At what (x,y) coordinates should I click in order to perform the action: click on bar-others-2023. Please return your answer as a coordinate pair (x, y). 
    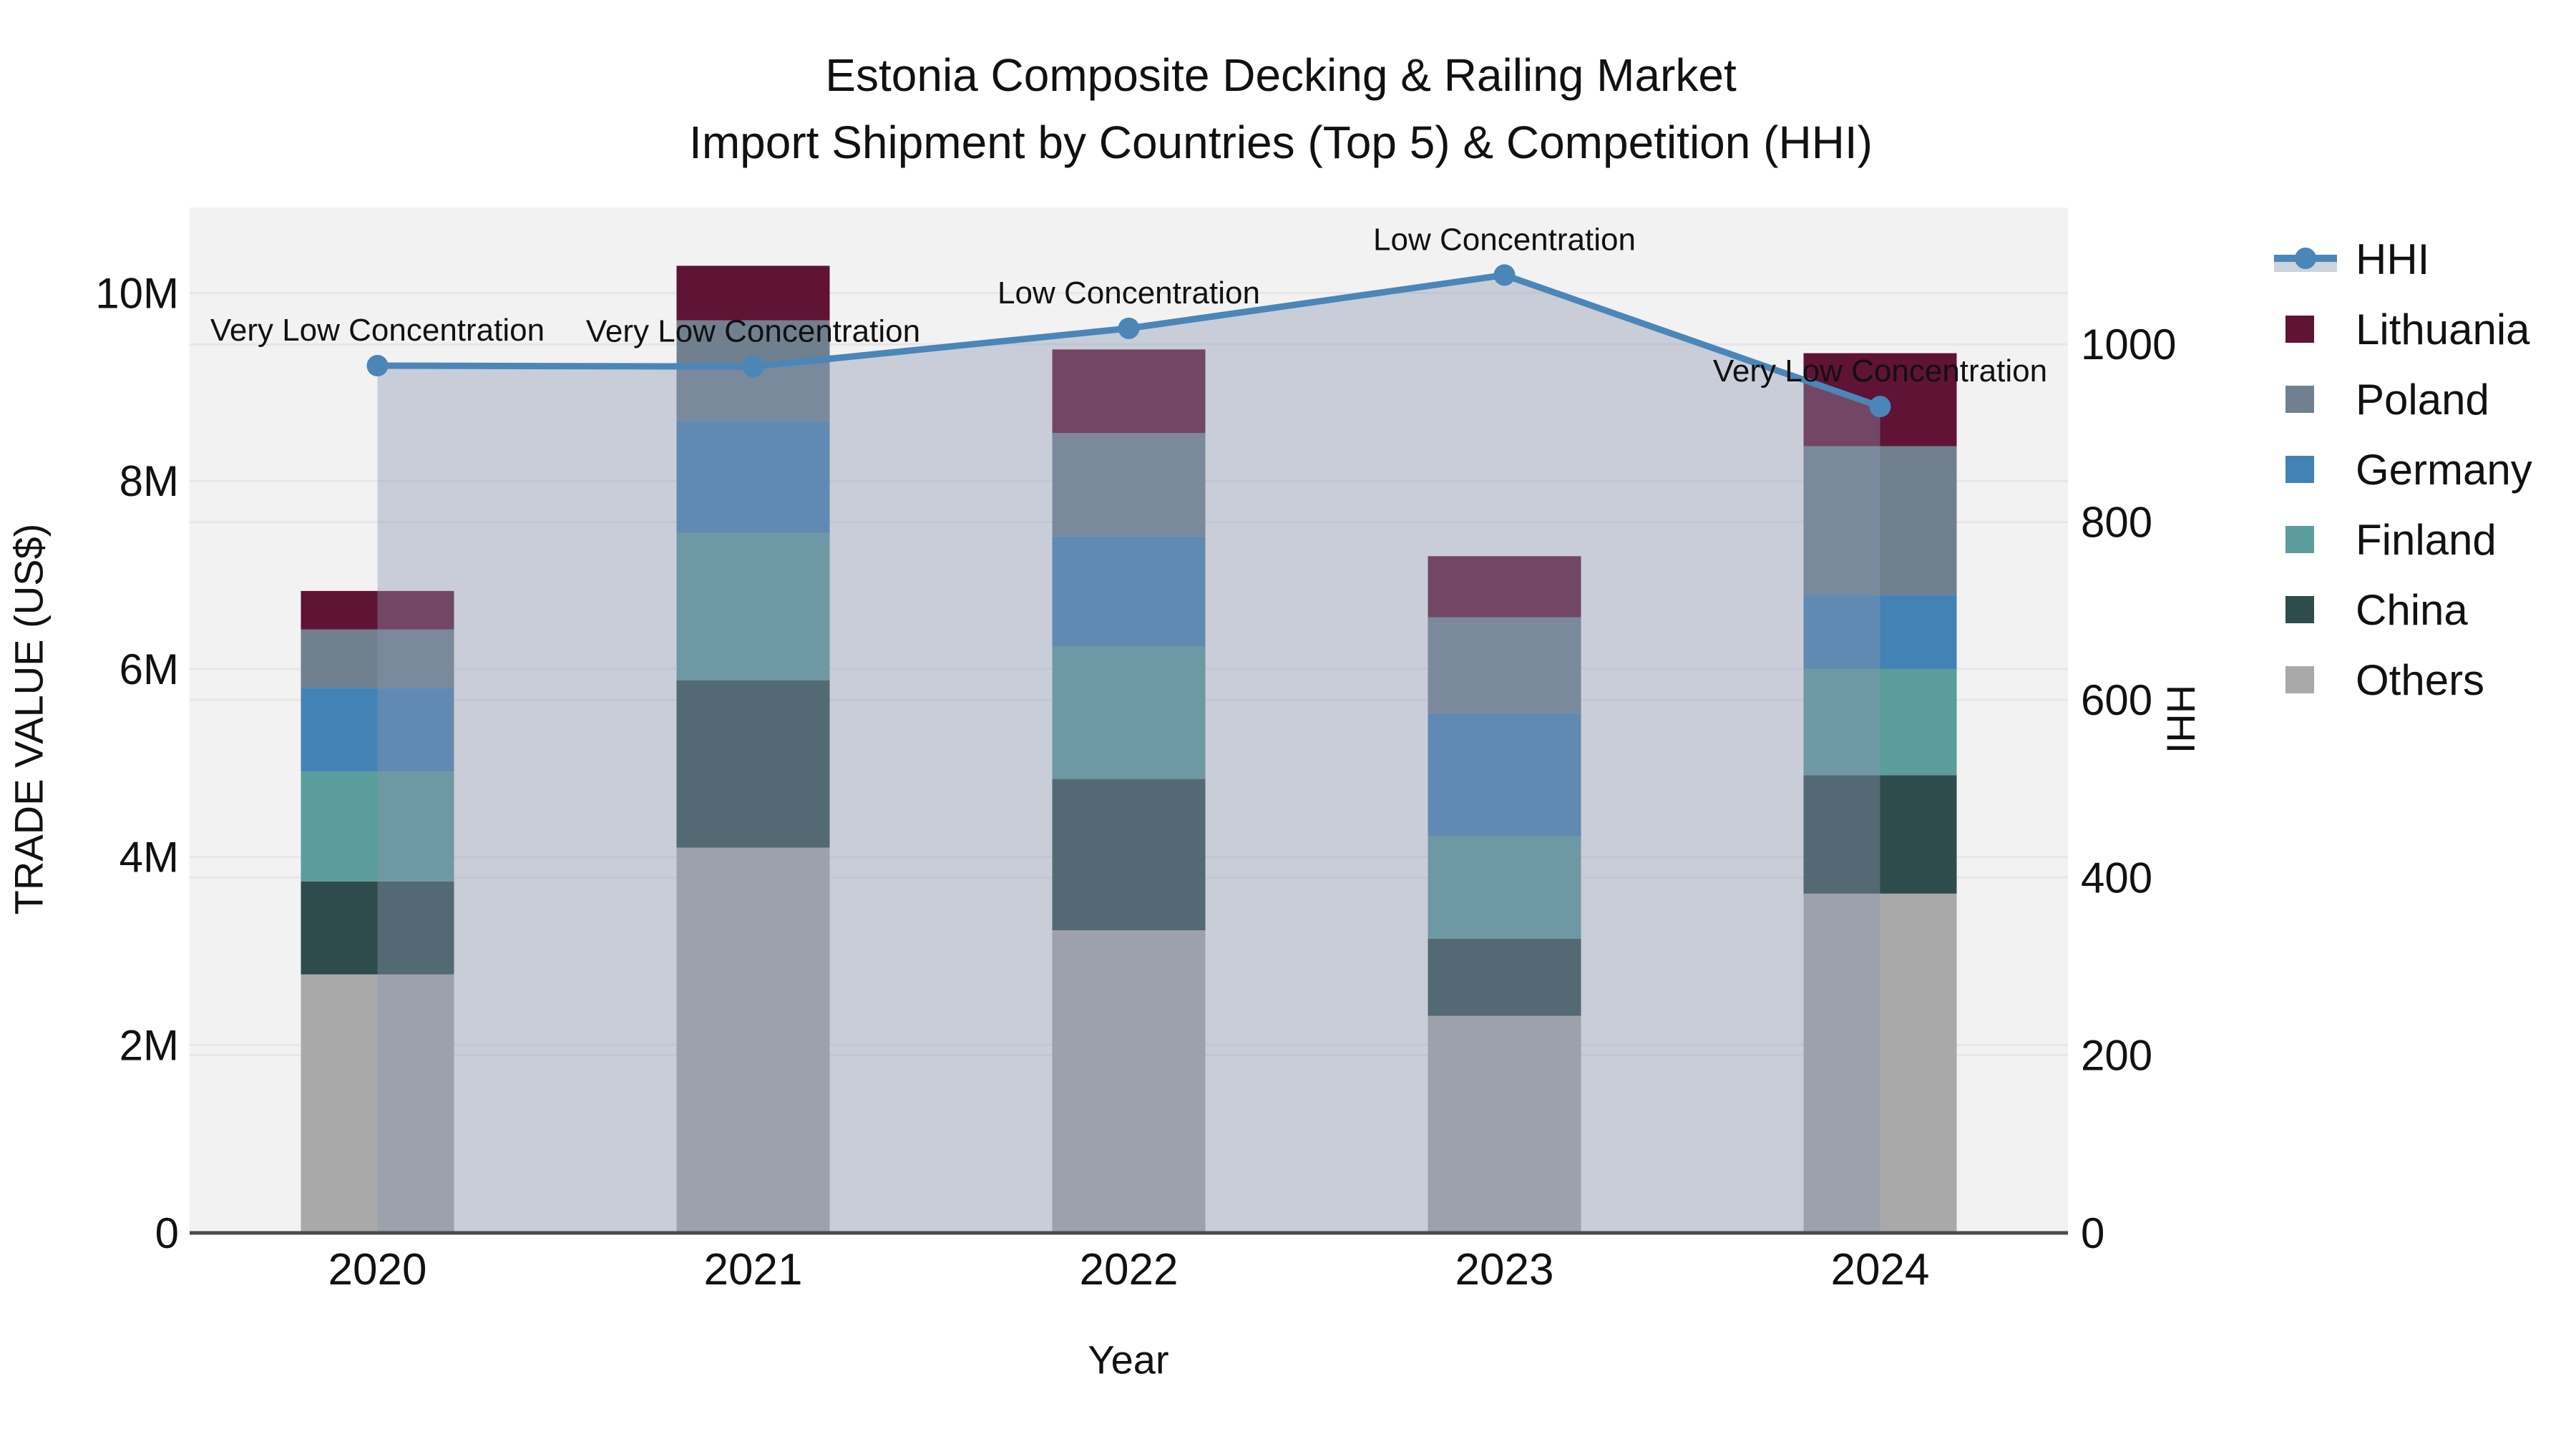
    Looking at the image, I should click on (1504, 1124).